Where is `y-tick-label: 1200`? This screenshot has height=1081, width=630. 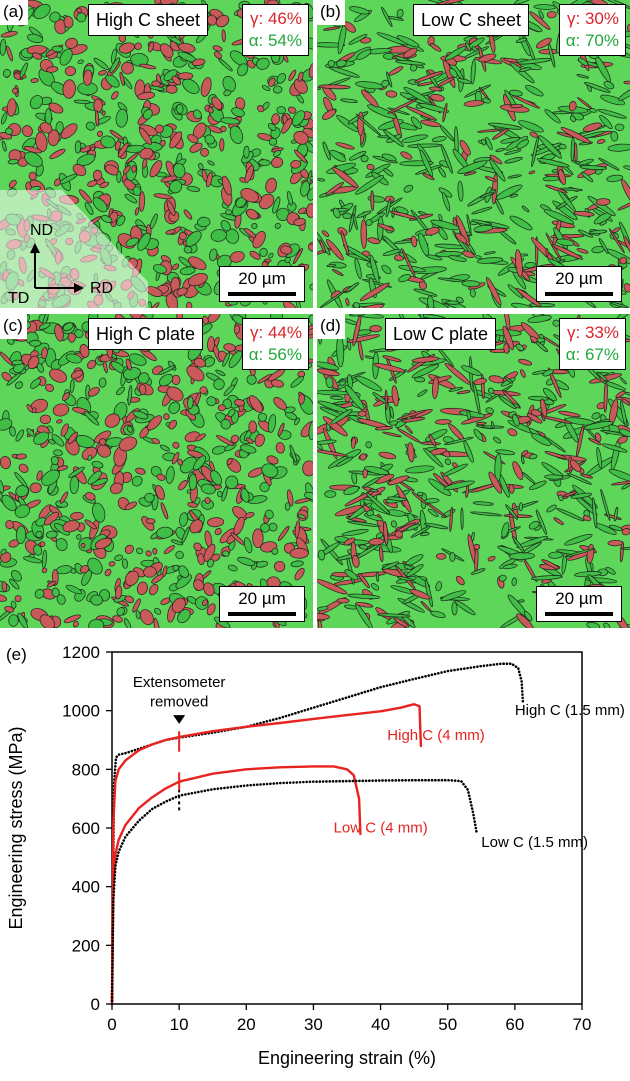 y-tick-label: 1200 is located at coordinates (81, 652).